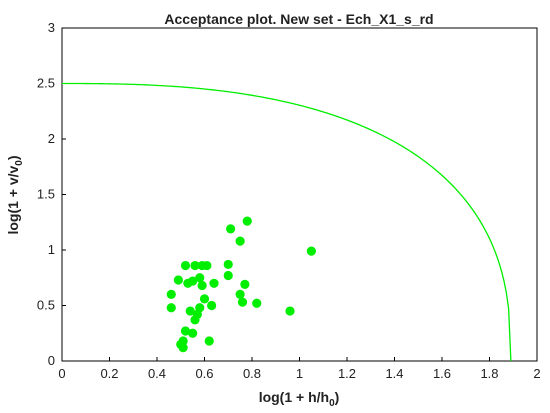  What do you see at coordinates (442, 373) in the screenshot?
I see `x-tick-label: 1.6` at bounding box center [442, 373].